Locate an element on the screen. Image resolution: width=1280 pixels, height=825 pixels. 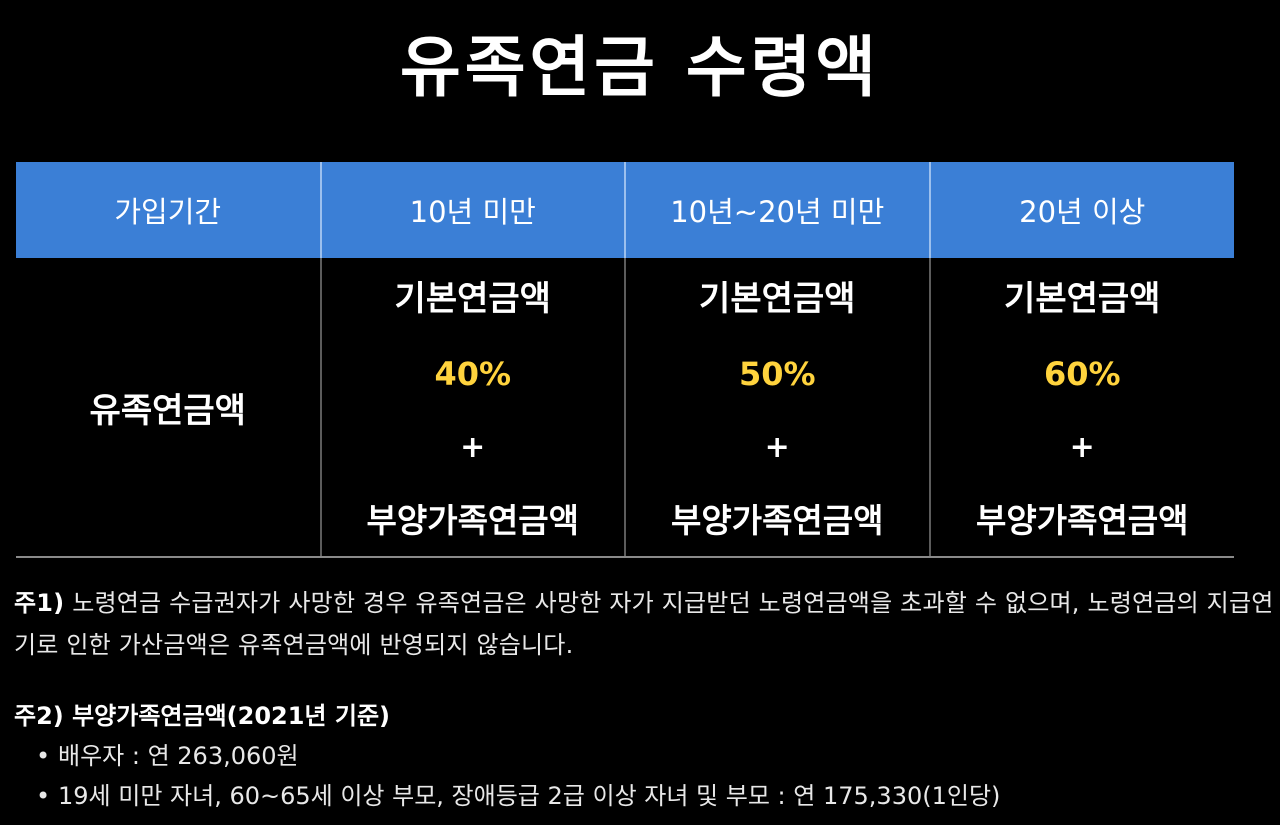
cell-10-to-20-years: 기본연금액 50% + 부양가족연금액 is located at coordinates (778, 408).